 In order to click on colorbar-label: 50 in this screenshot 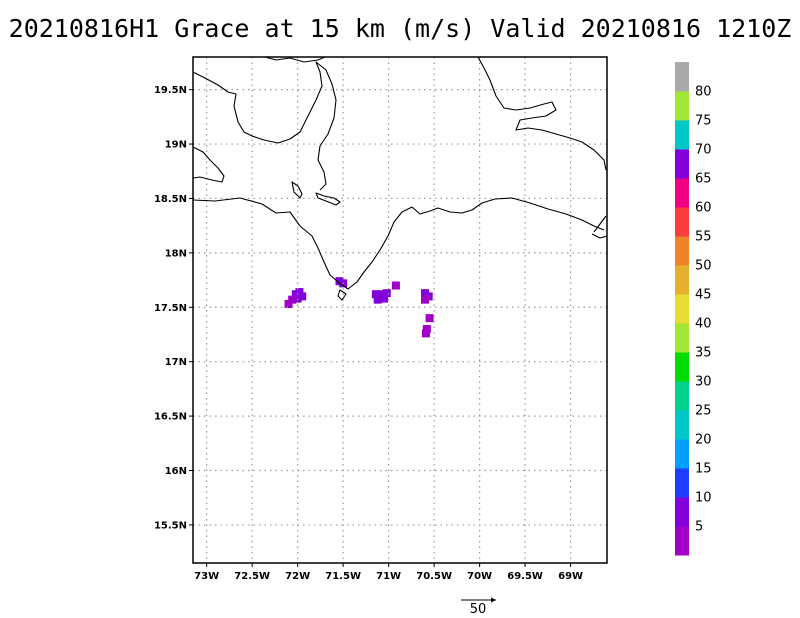, I will do `click(703, 266)`.